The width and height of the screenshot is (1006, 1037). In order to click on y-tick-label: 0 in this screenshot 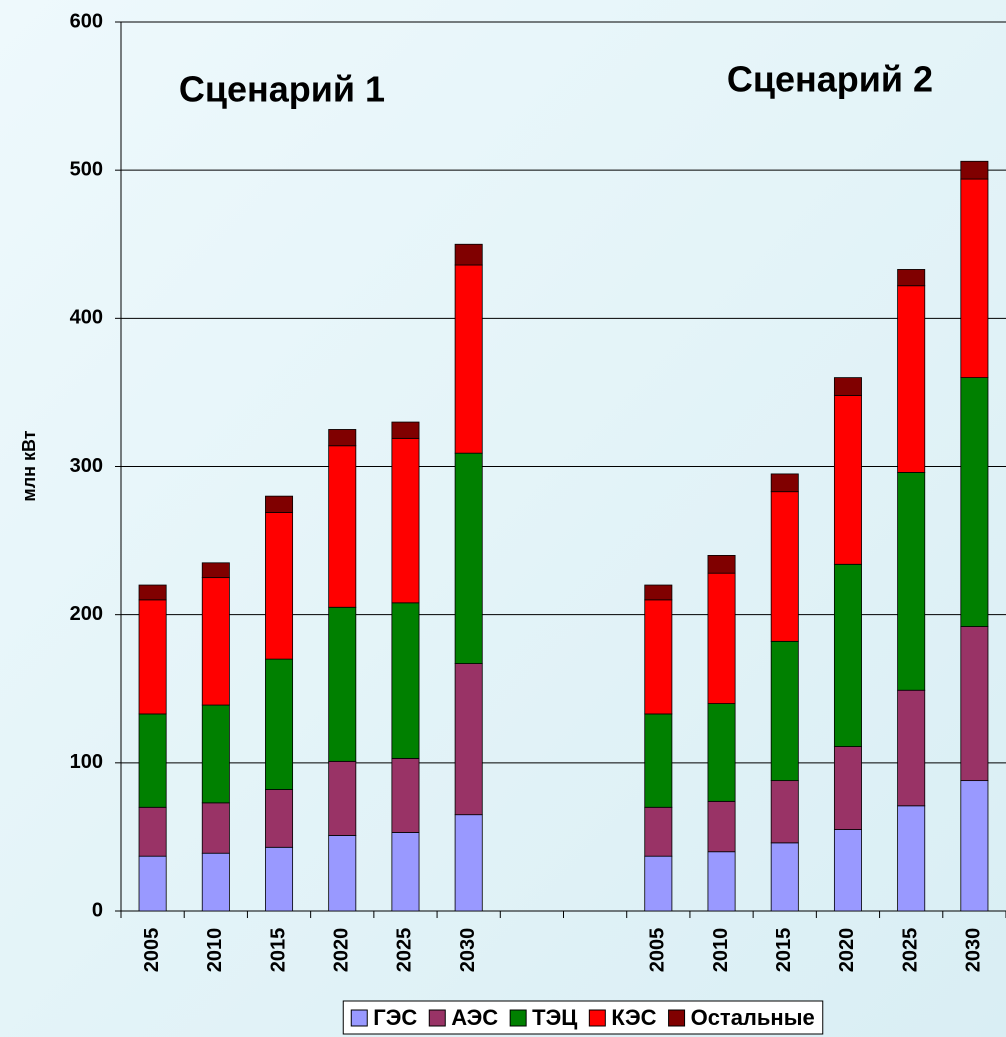, I will do `click(97, 910)`.